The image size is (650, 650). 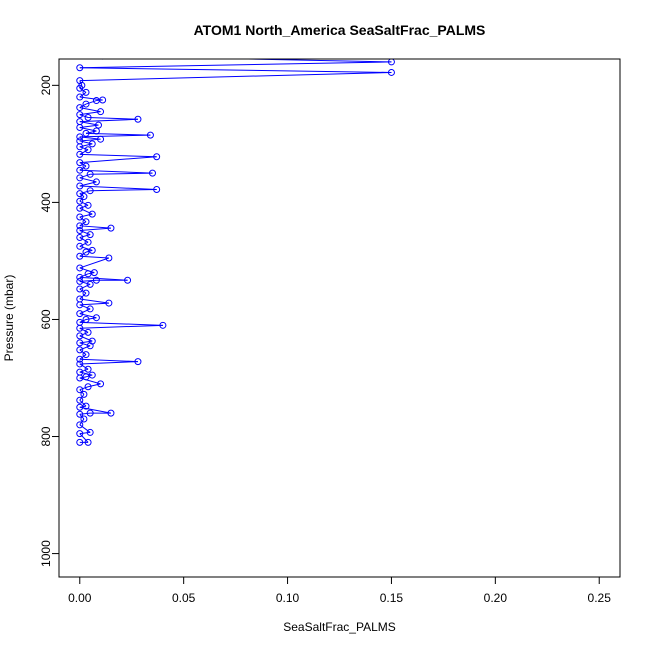 I want to click on y-tick-label: 1000, so click(x=46, y=553).